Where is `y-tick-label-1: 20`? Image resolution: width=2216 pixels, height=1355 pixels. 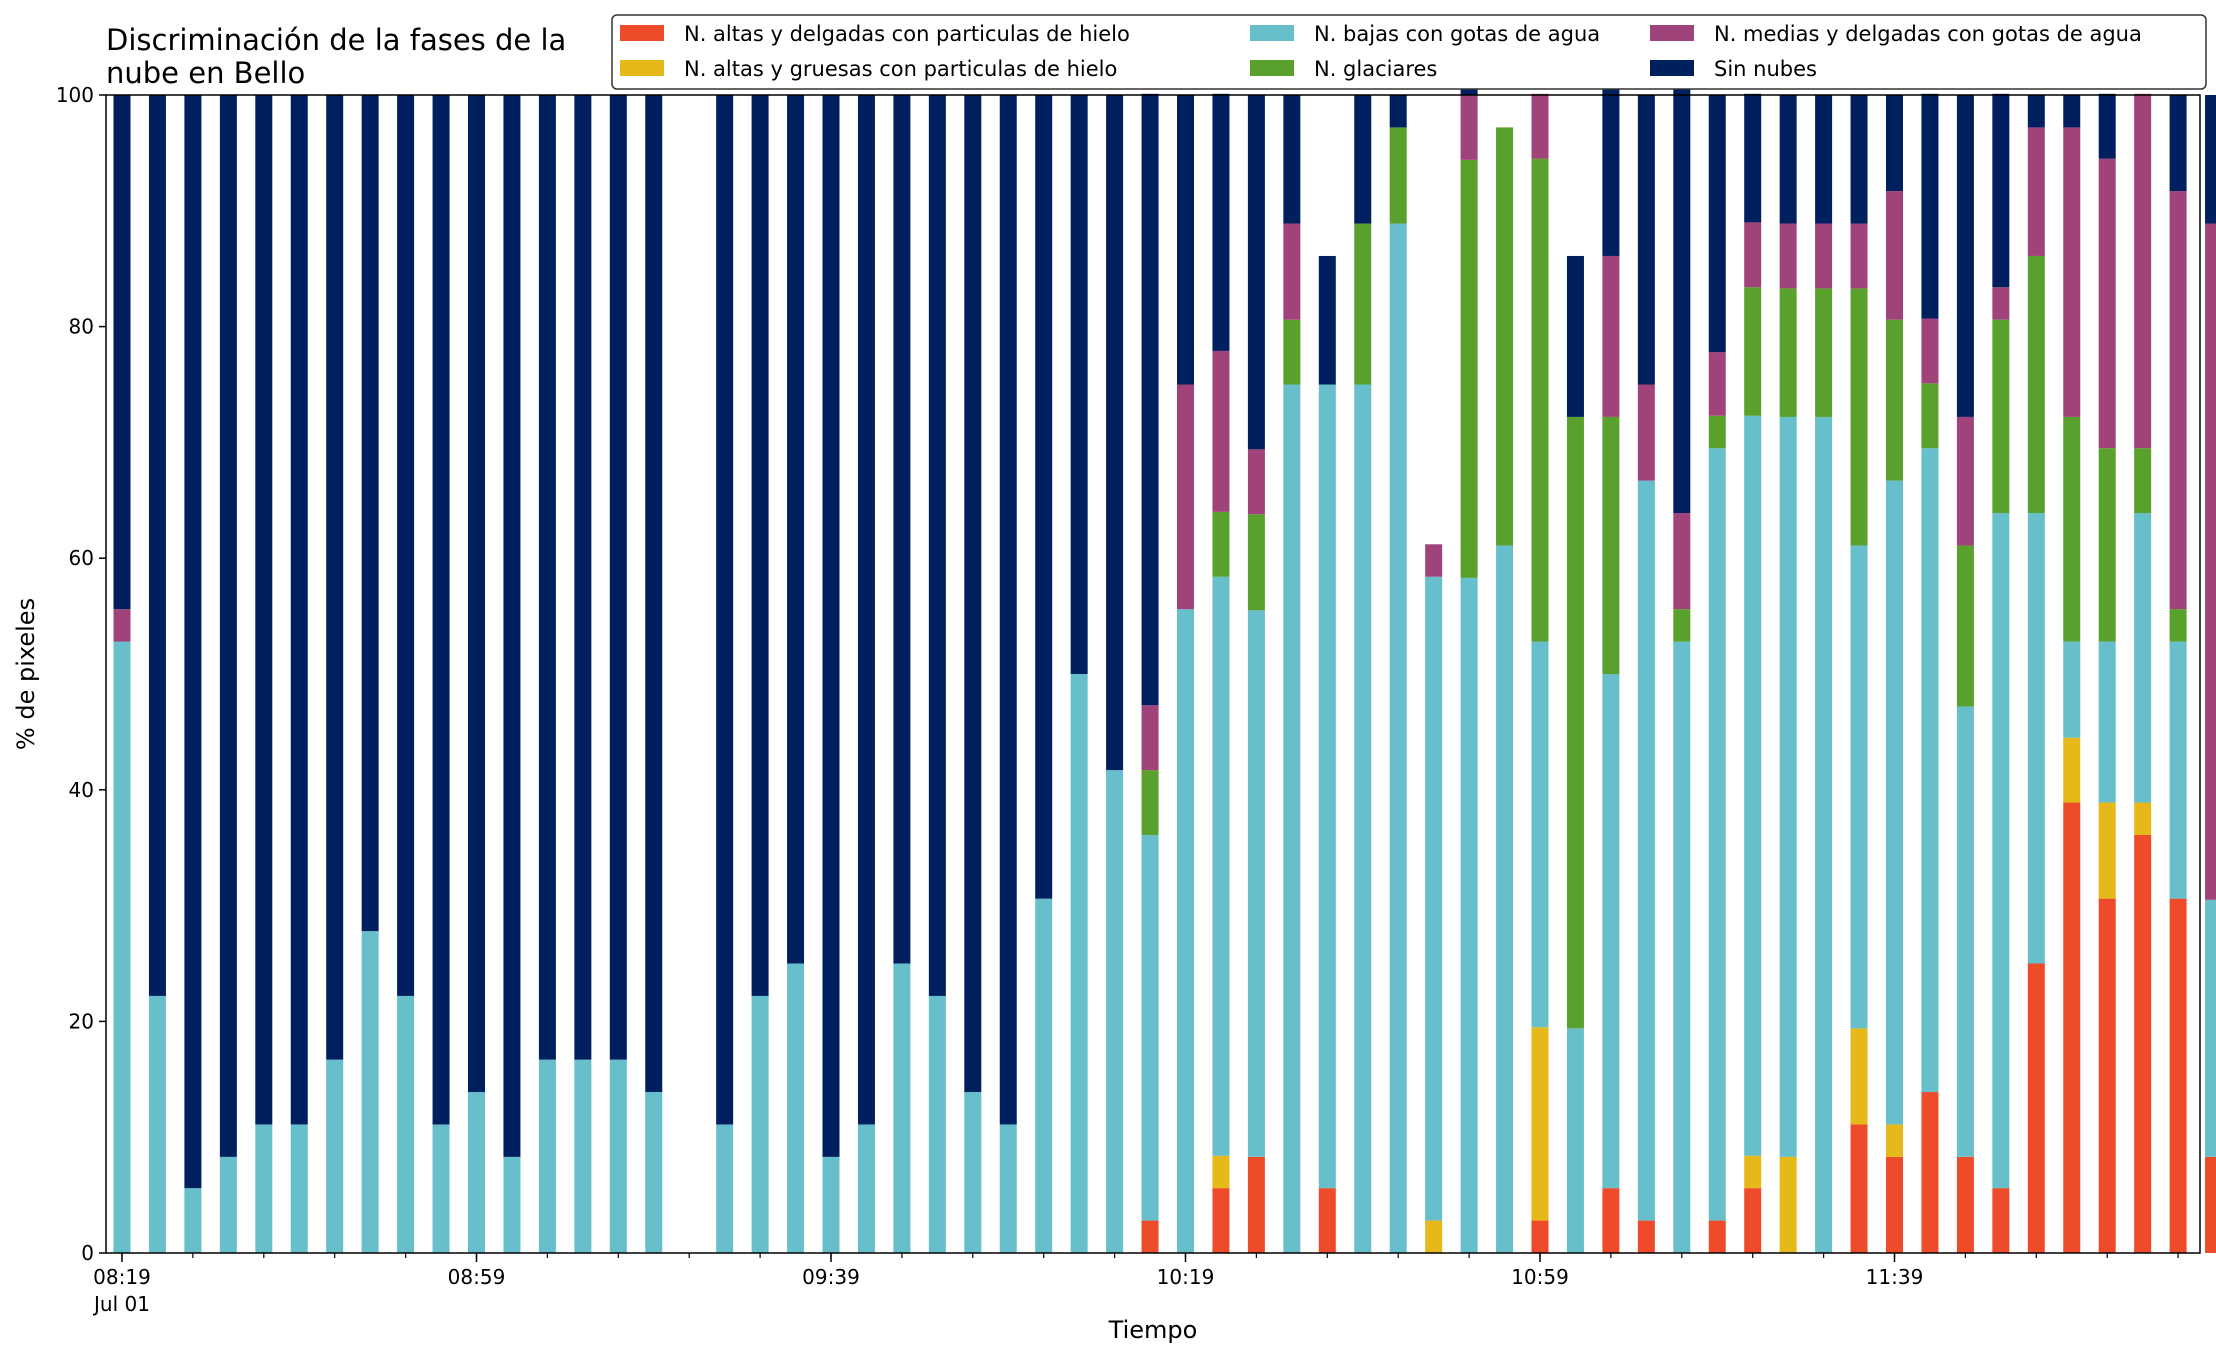
y-tick-label-1: 20 is located at coordinates (81, 1021).